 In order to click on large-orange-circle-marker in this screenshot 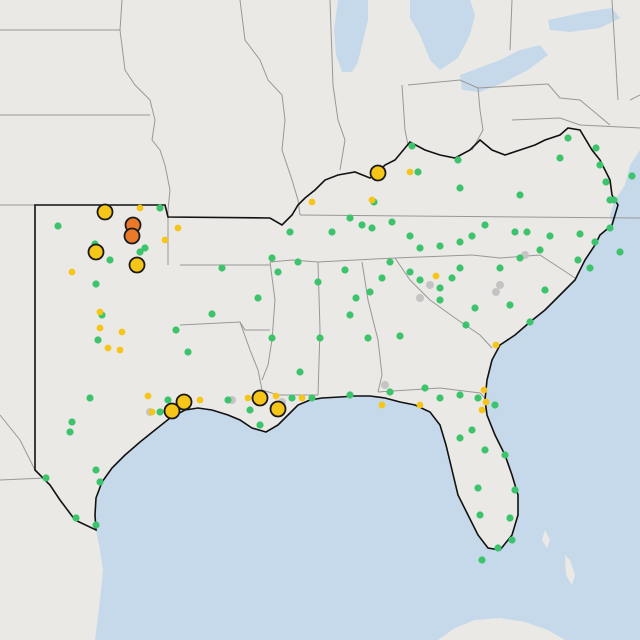, I will do `click(132, 236)`.